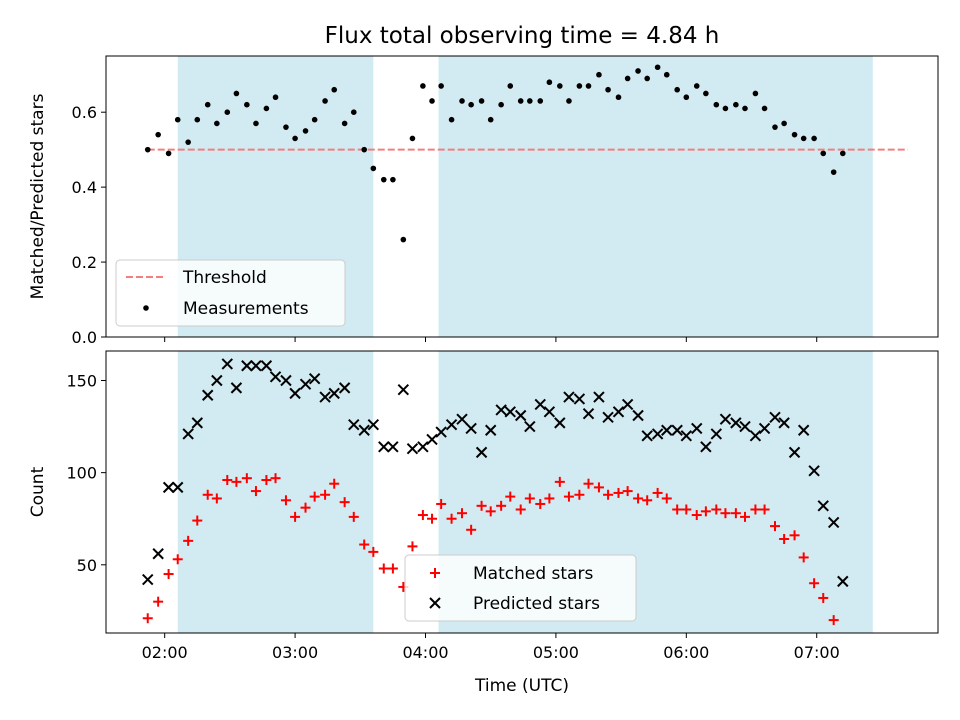 Image resolution: width=960 pixels, height=720 pixels. What do you see at coordinates (84, 187) in the screenshot?
I see `y-tick-label: 0.4` at bounding box center [84, 187].